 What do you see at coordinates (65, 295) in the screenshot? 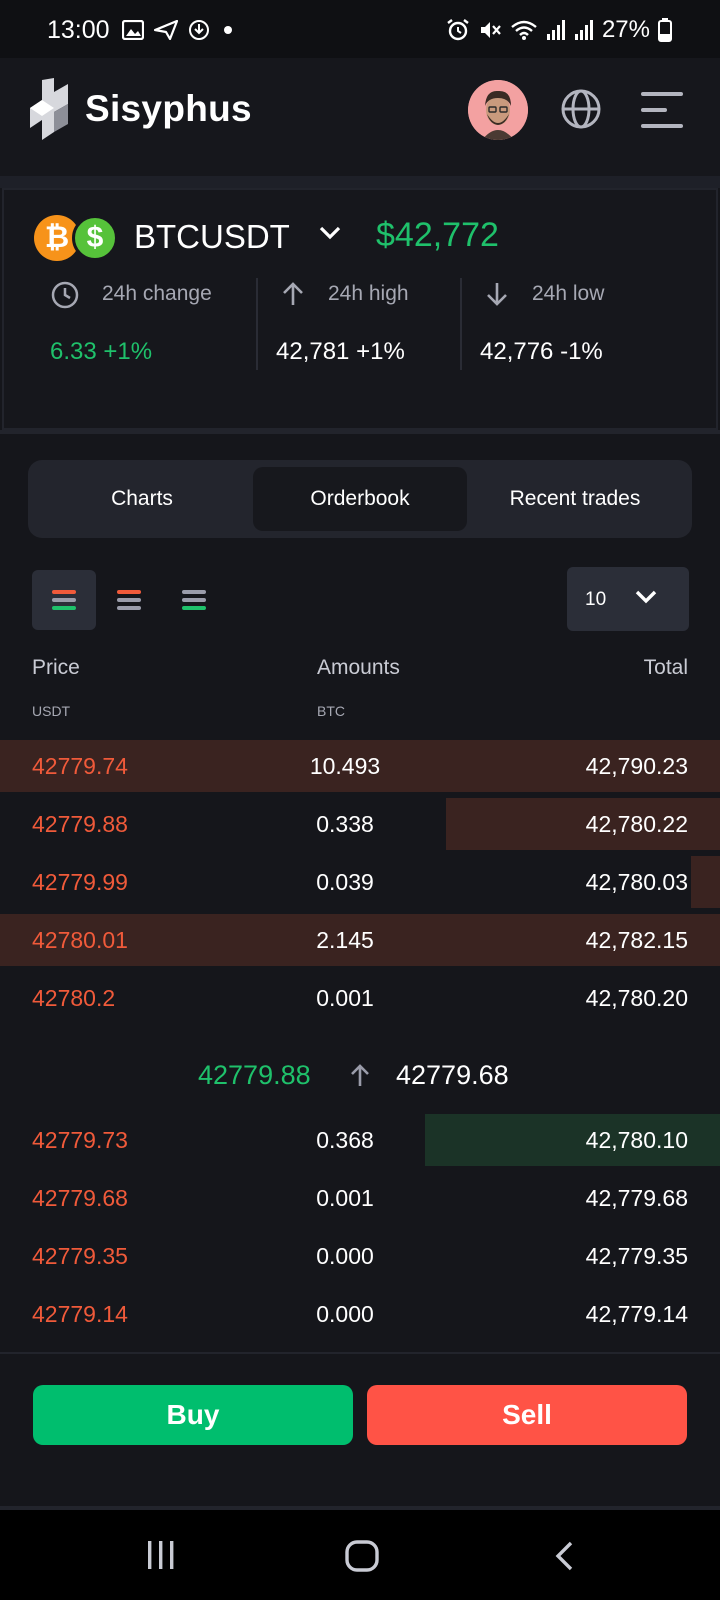
I see `clock-icon` at bounding box center [65, 295].